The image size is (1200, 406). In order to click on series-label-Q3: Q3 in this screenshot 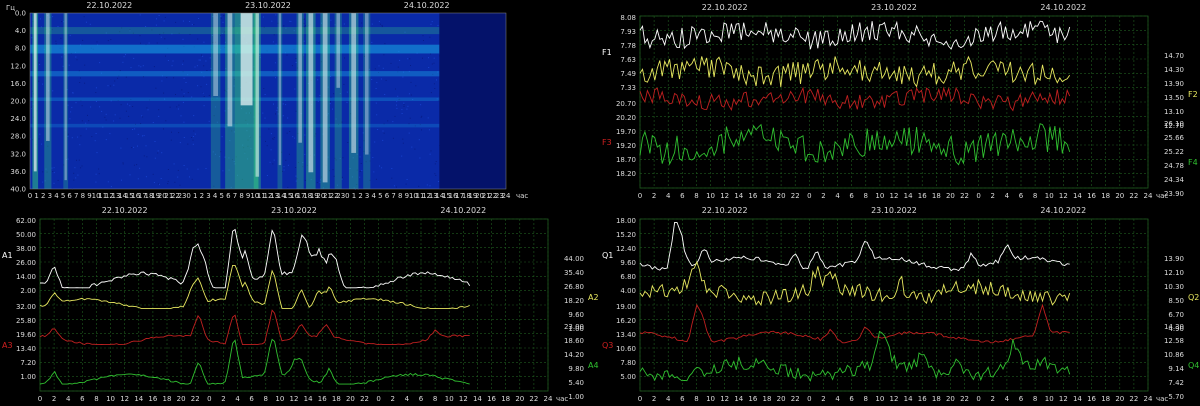, I will do `click(607, 345)`.